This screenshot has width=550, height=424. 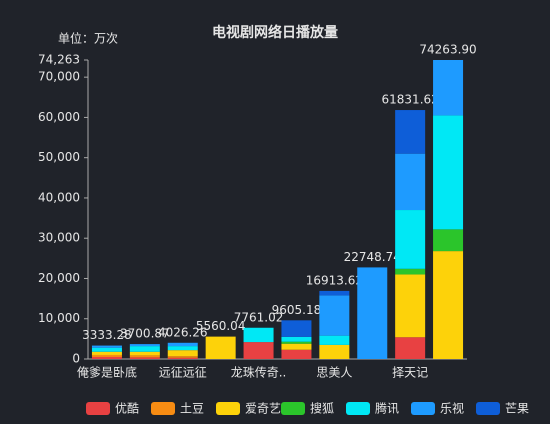 I want to click on y-axis-label: 单位：万次, so click(x=88, y=38).